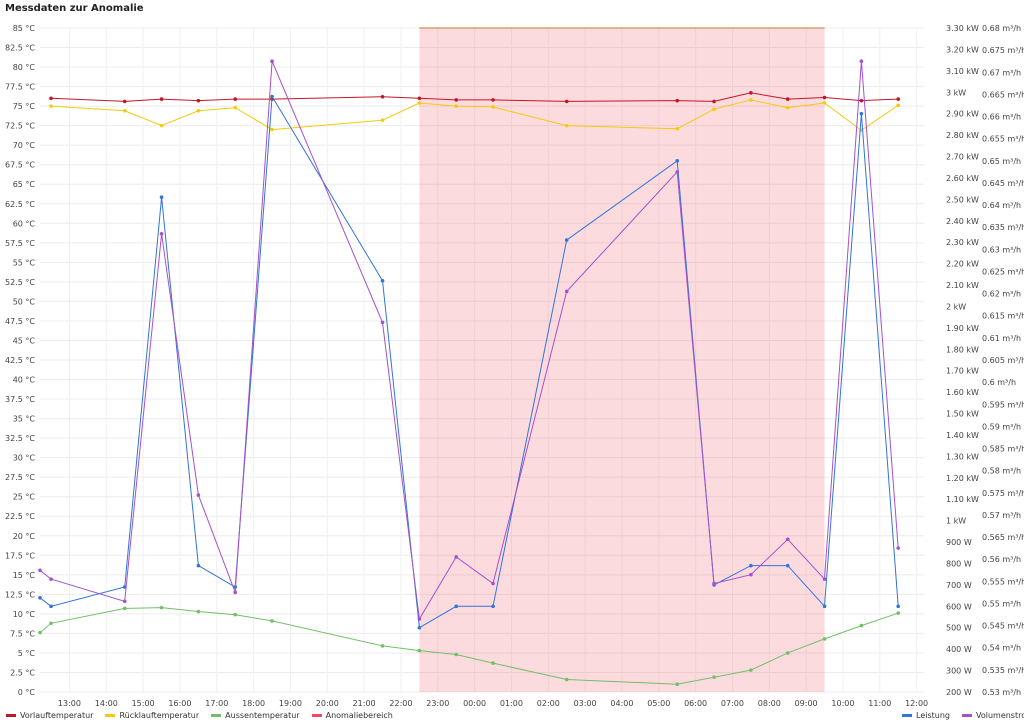 Image resolution: width=1024 pixels, height=728 pixels. Describe the element at coordinates (290, 703) in the screenshot. I see `x-tick-label: 19:00` at that location.